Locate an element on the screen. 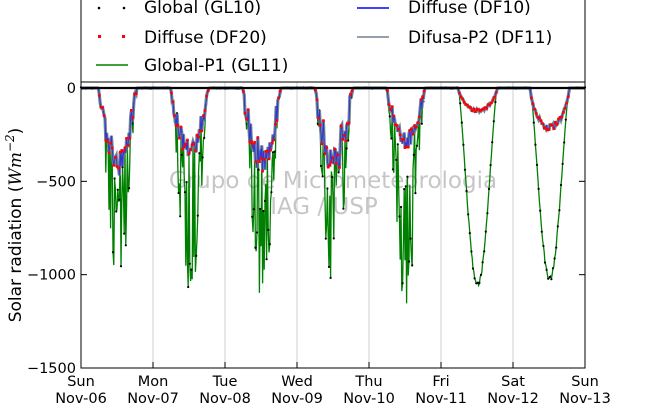 Image resolution: width=650 pixels, height=409 pixels. x-tick-label-weekday: Sun is located at coordinates (81, 382).